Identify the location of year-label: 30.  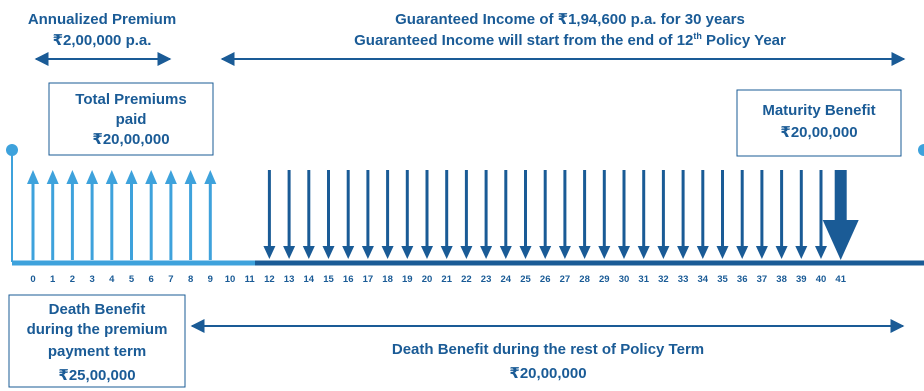
(624, 279).